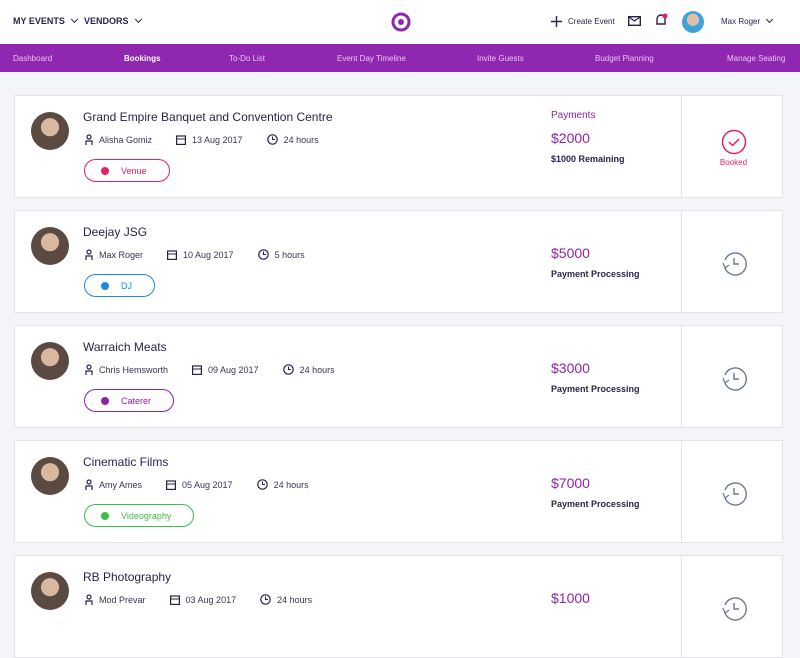  I want to click on user-avatar, so click(693, 22).